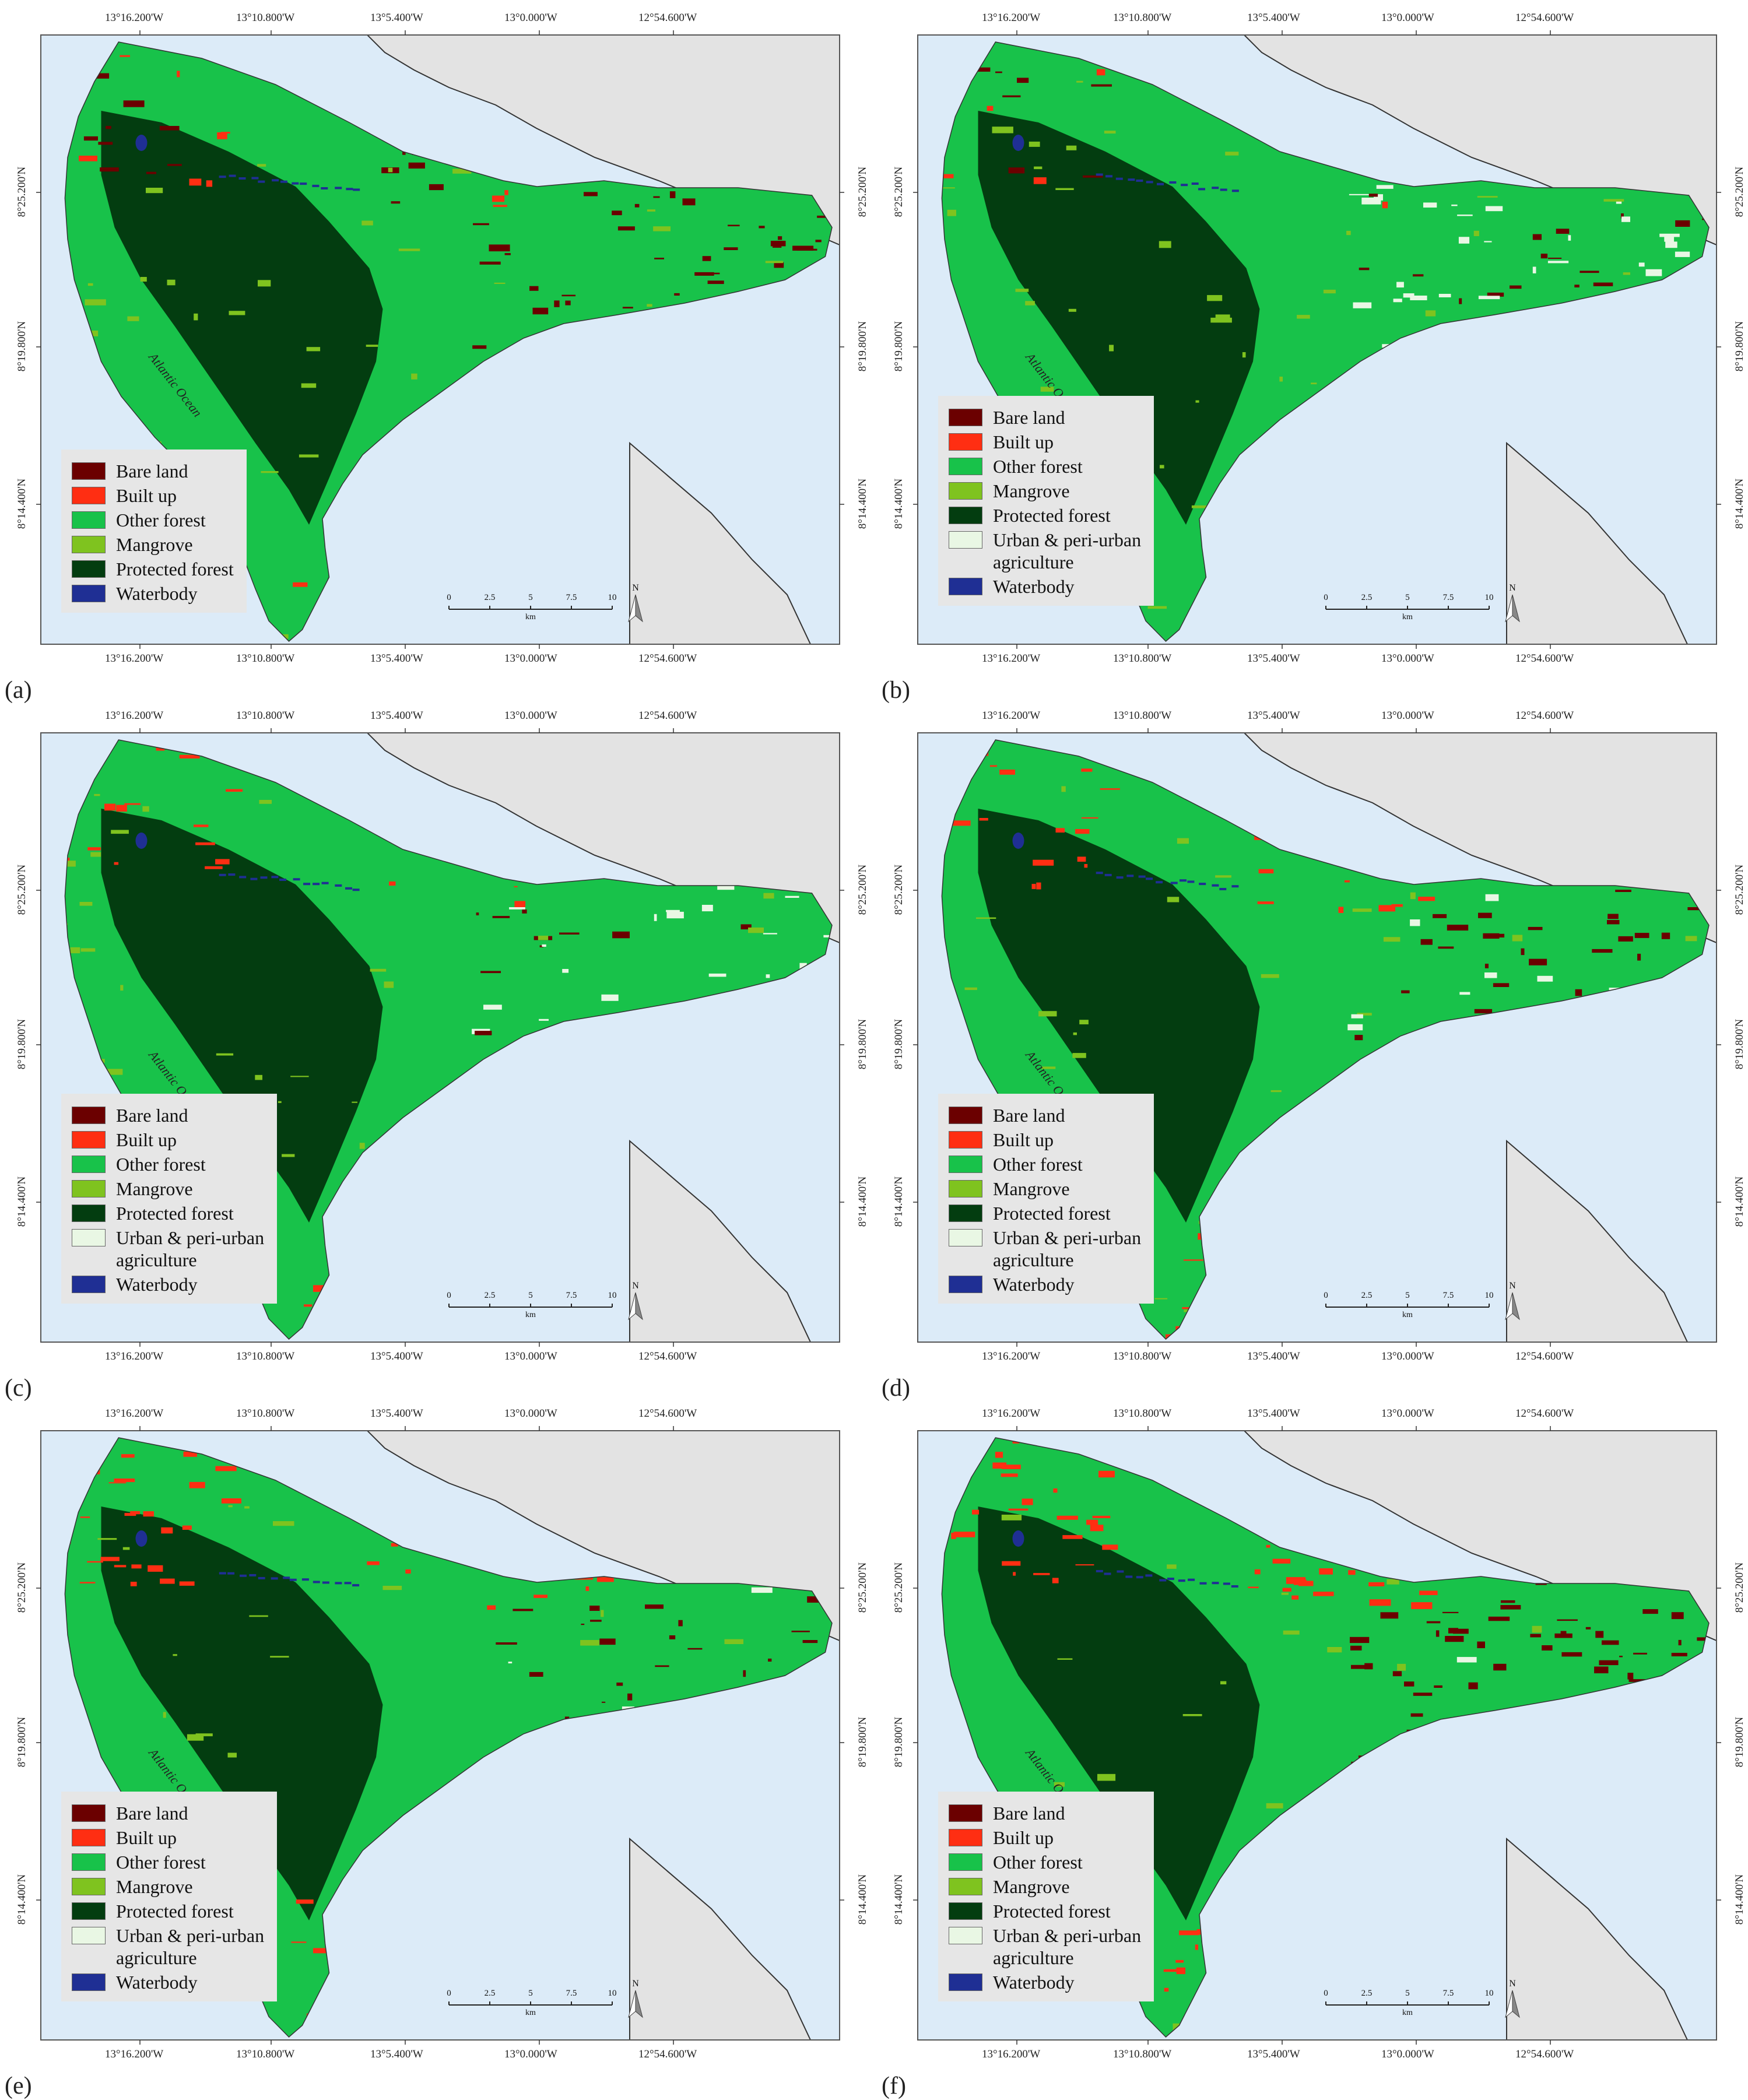  Describe the element at coordinates (1119, 1713) in the screenshot. I see `protected-forest-zone` at that location.